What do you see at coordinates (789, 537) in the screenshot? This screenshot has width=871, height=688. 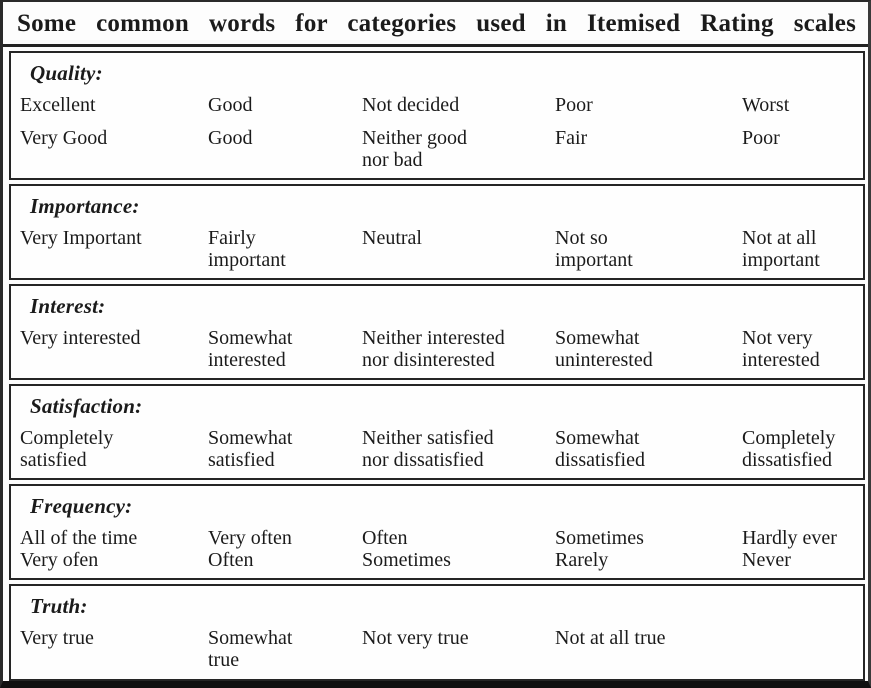 I see `scale-term: Hardly ever` at bounding box center [789, 537].